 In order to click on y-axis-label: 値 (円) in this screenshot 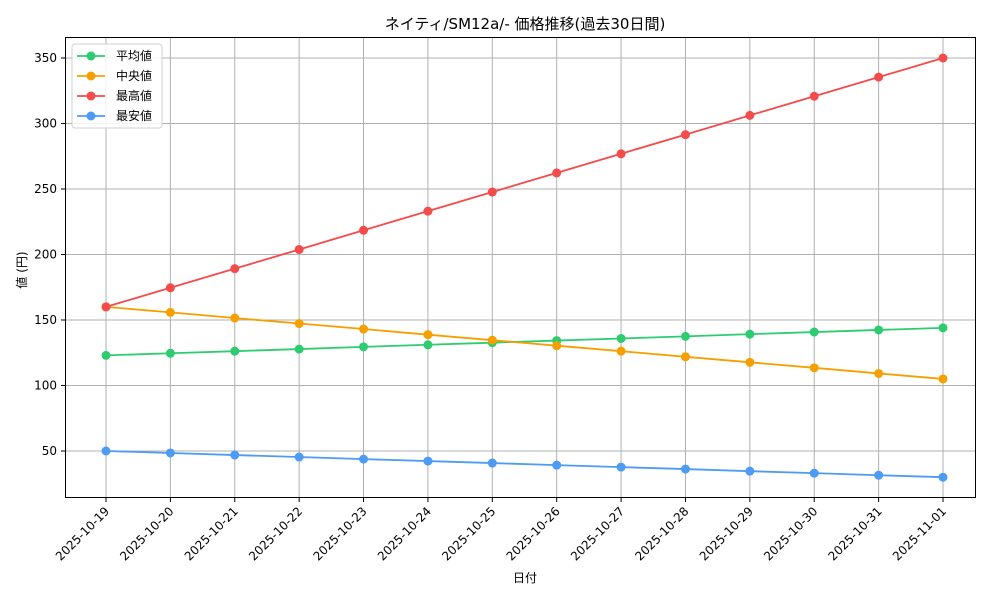, I will do `click(21, 269)`.